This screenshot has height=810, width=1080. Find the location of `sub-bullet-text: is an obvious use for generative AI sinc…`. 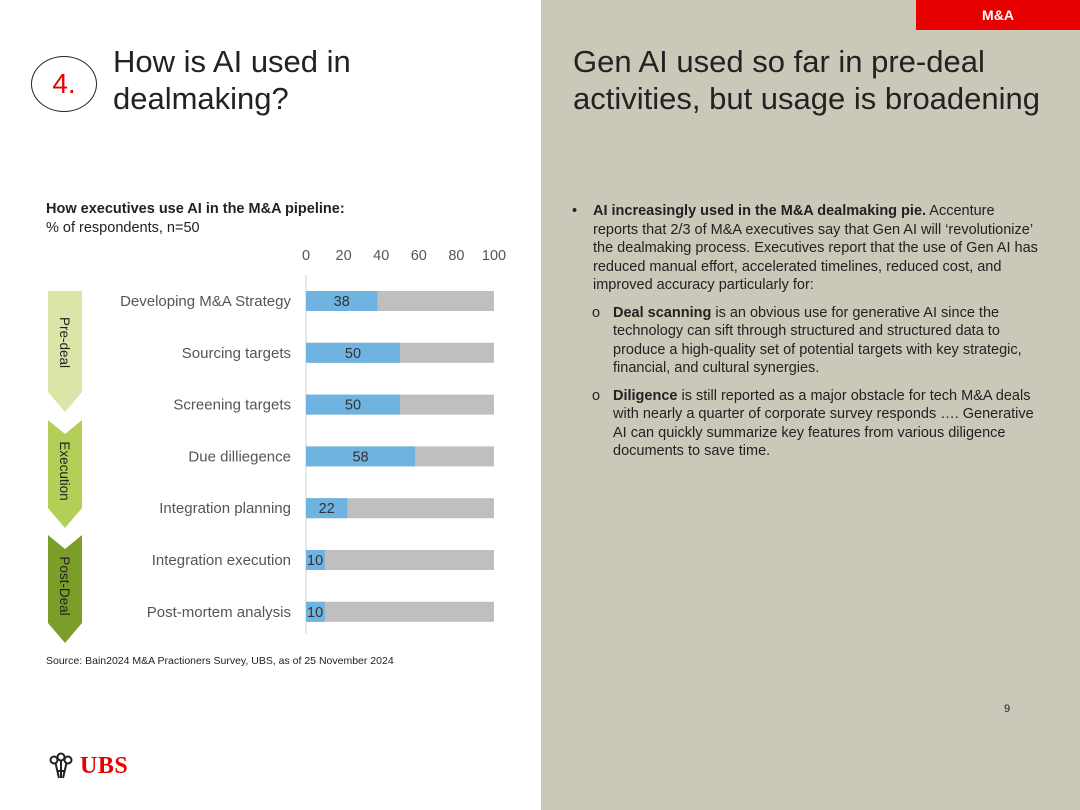

sub-bullet-text: is an obvious use for generative AI sinc… is located at coordinates (817, 340).